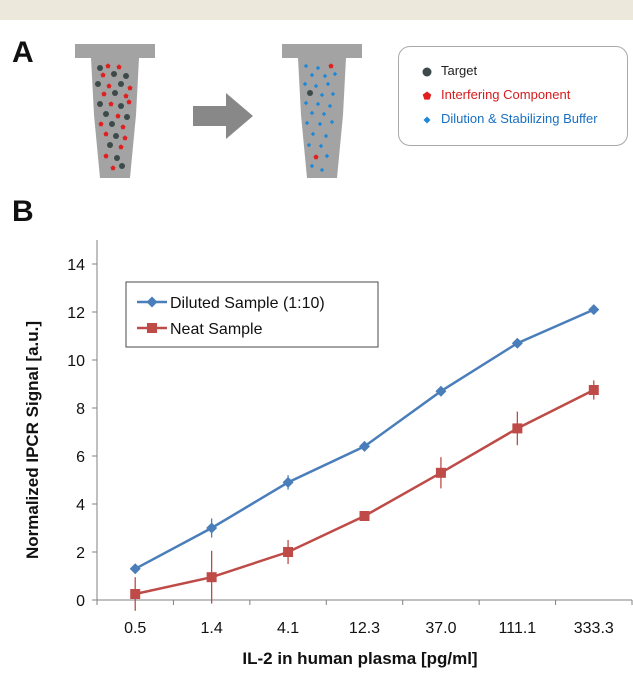  Describe the element at coordinates (23, 52) in the screenshot. I see `panel-a-label: A` at that location.